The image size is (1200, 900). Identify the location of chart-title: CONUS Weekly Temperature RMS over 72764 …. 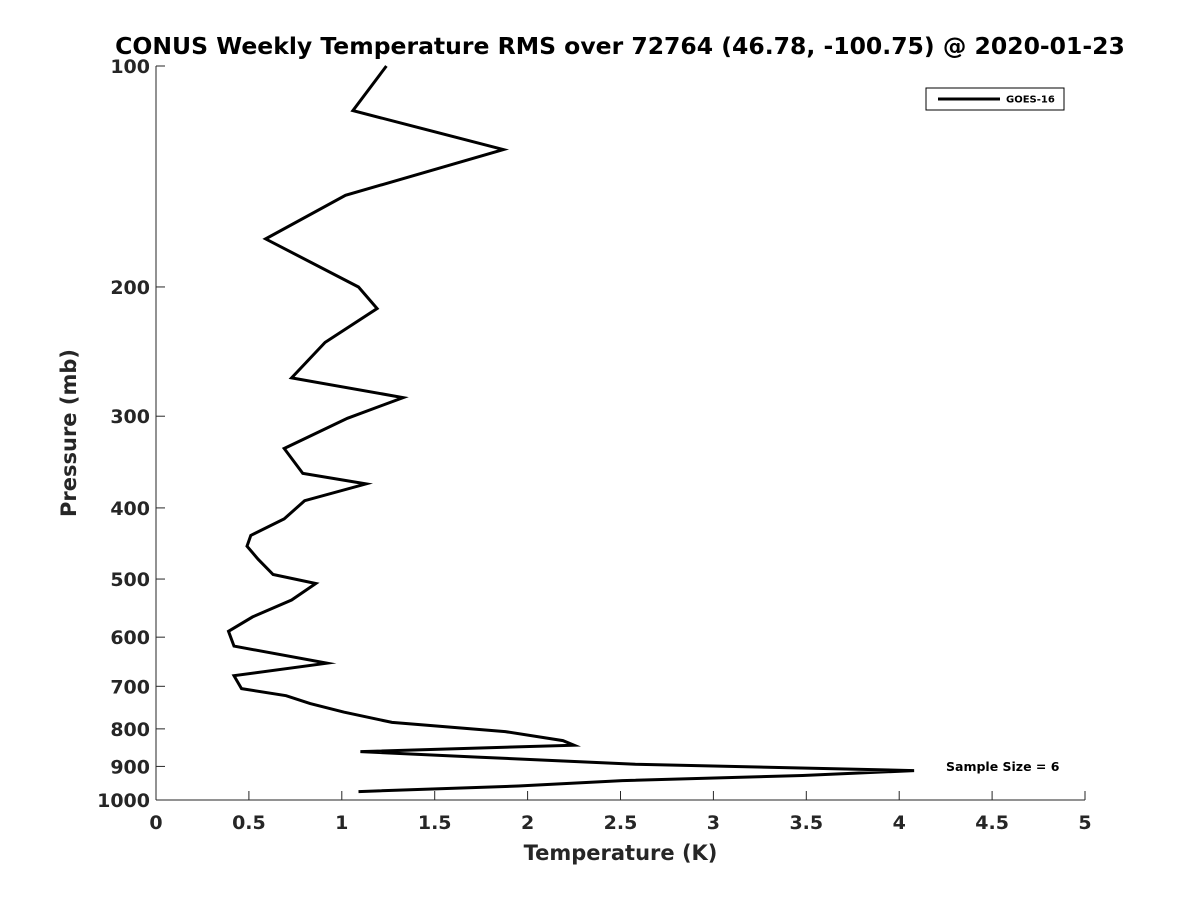
(620, 46).